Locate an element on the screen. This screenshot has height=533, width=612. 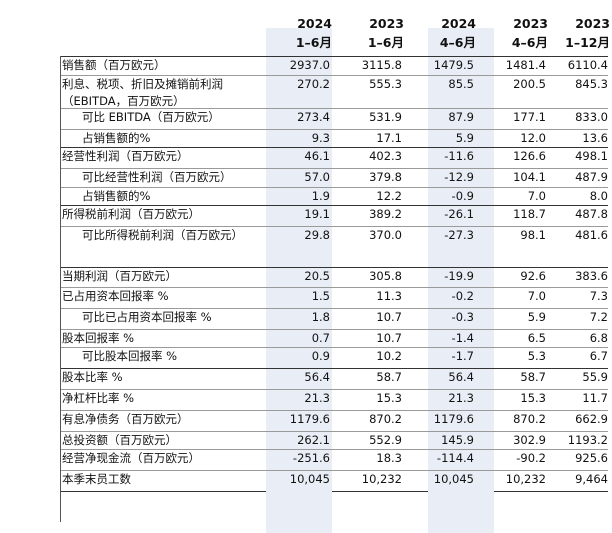
table-row: 股本回报率 % 0.7 10.7 -1.4 6.5 6.8 is located at coordinates (334, 338).